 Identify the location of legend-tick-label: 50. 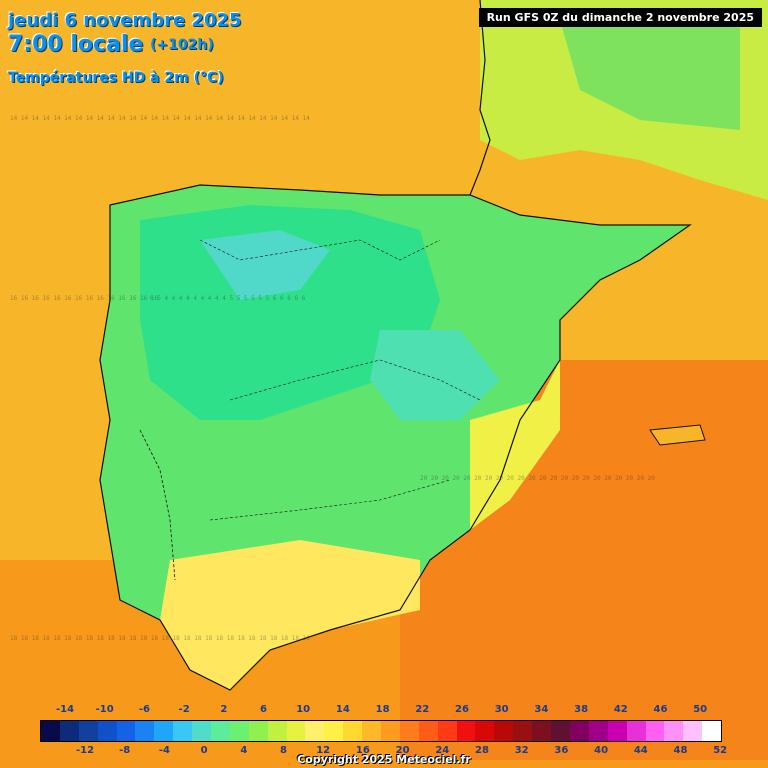
(700, 709).